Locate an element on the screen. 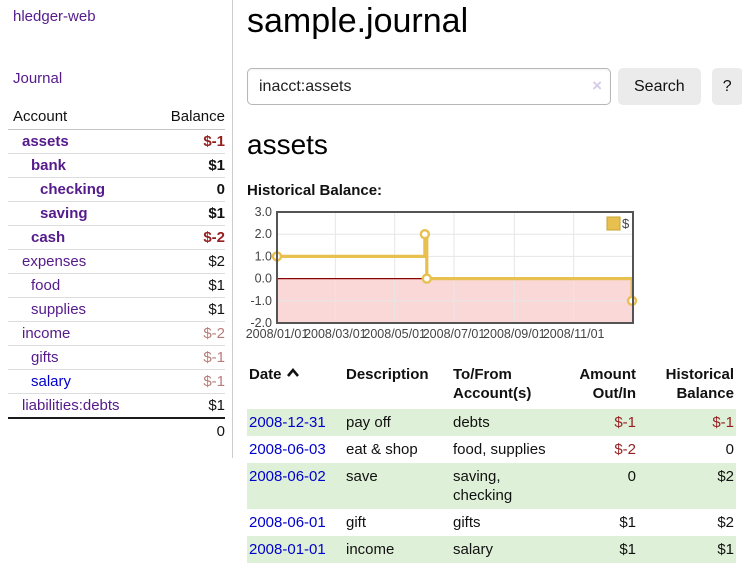  sidebar-item-journal: Journal is located at coordinates (38, 78).